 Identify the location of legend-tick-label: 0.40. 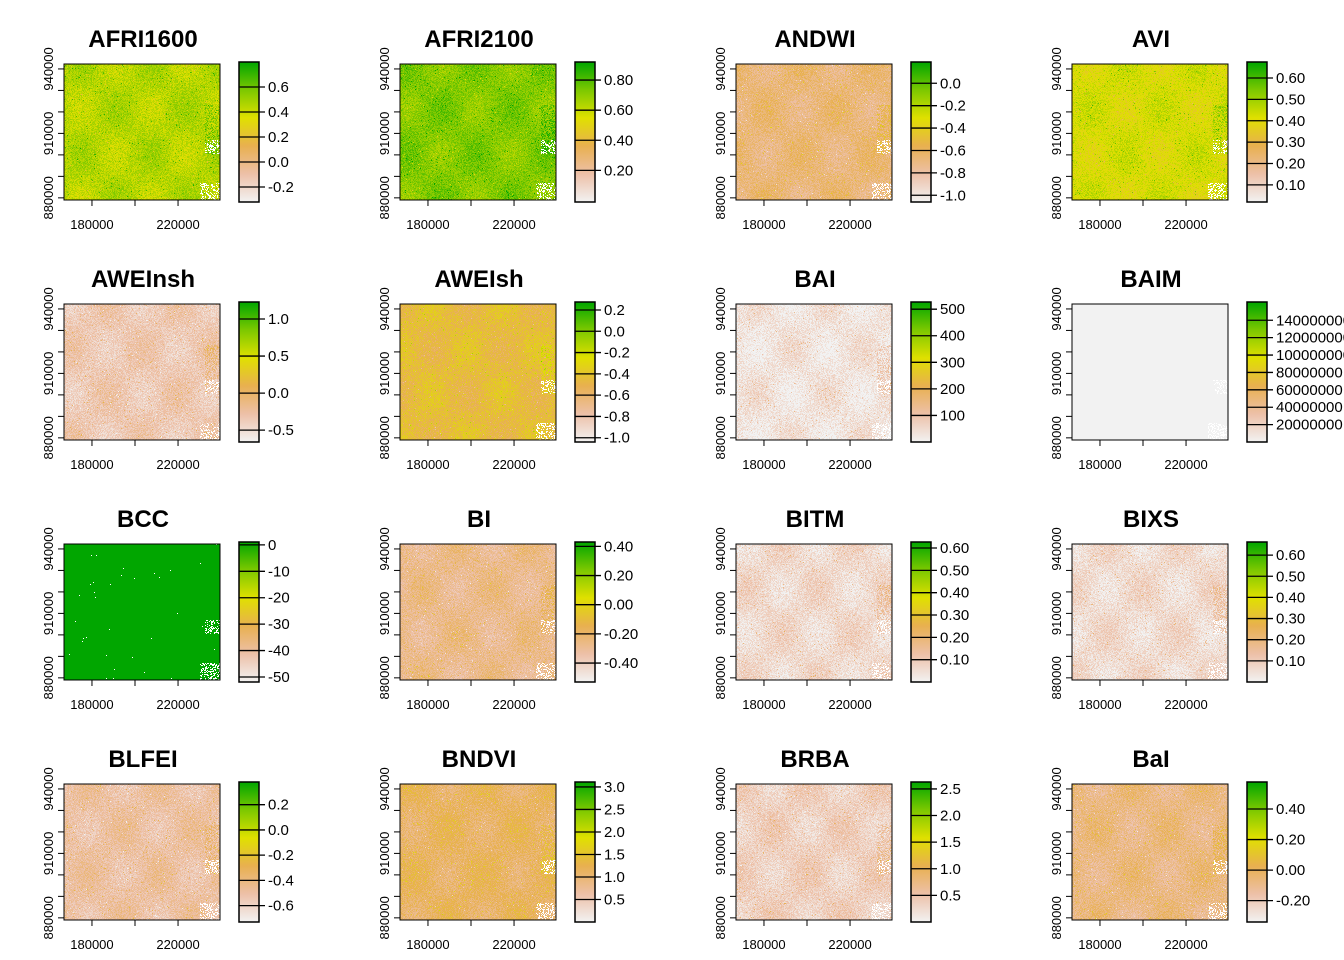
(954, 593).